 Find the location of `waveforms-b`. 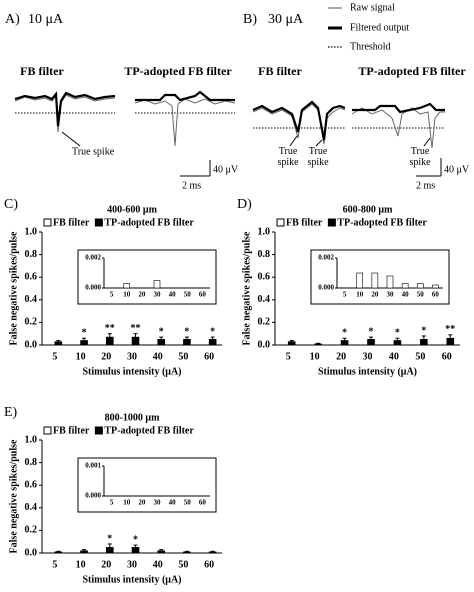

waveforms-b is located at coordinates (348, 124).